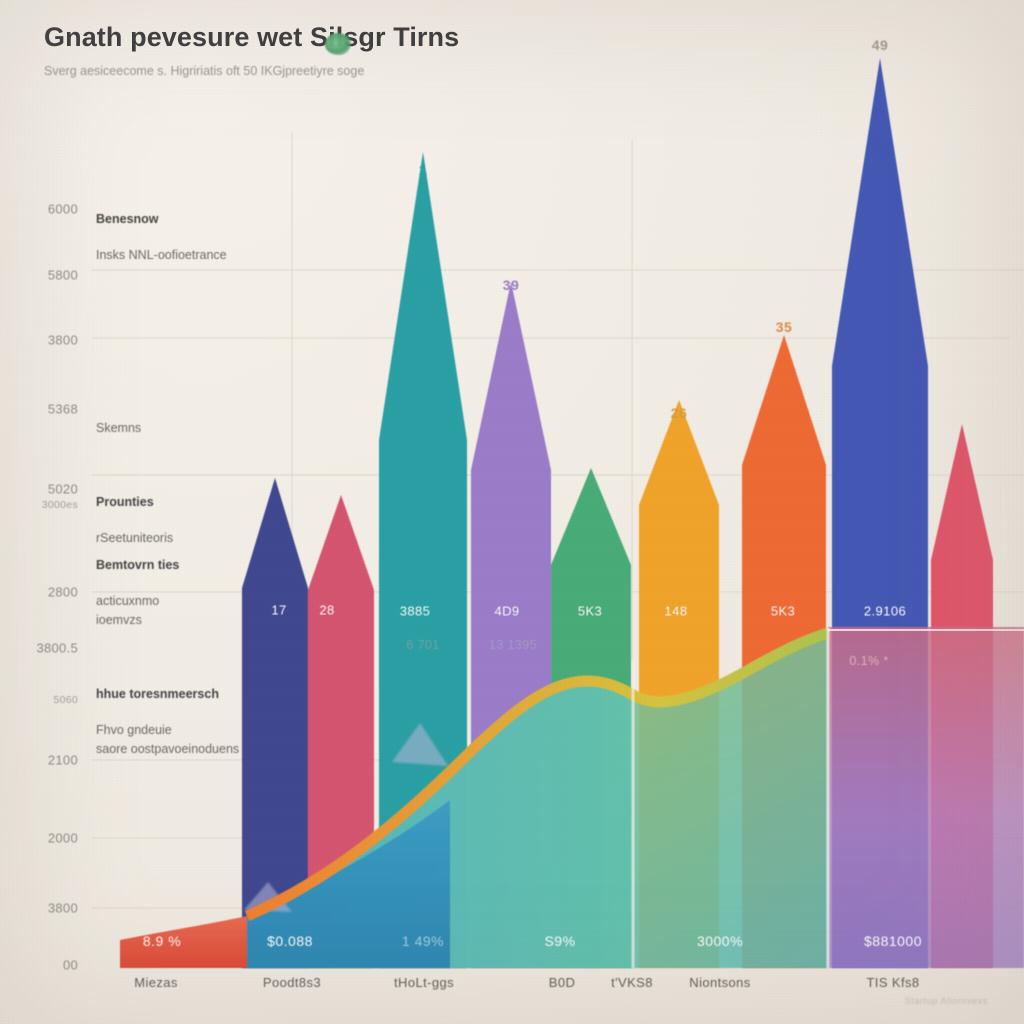 The image size is (1024, 1024). Describe the element at coordinates (128, 610) in the screenshot. I see `annotation-4-body: acticuxnmo ioemvzs` at that location.